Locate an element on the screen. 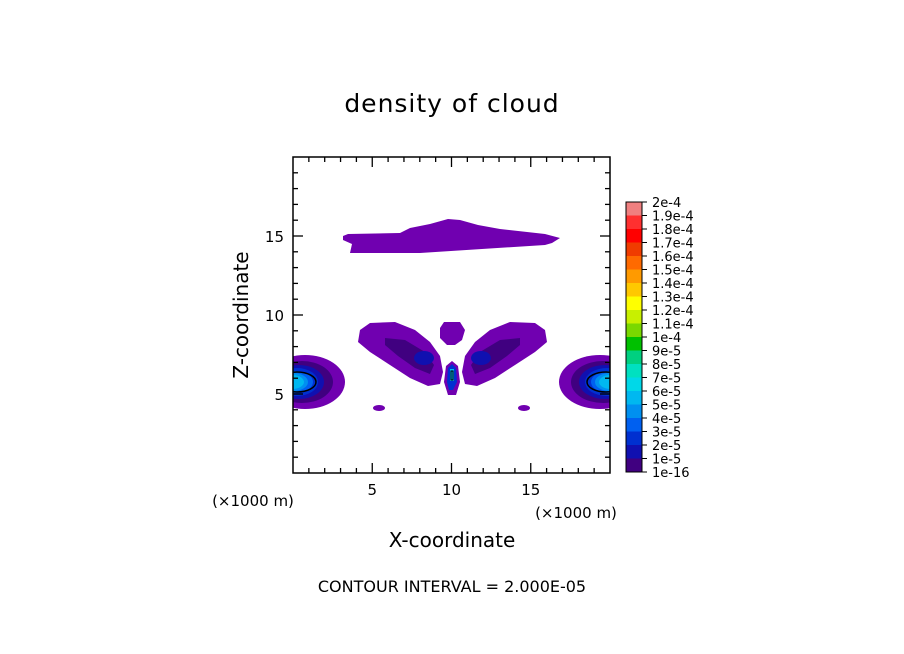 The image size is (904, 654). colorbar-label: 1.1e-4 is located at coordinates (673, 325).